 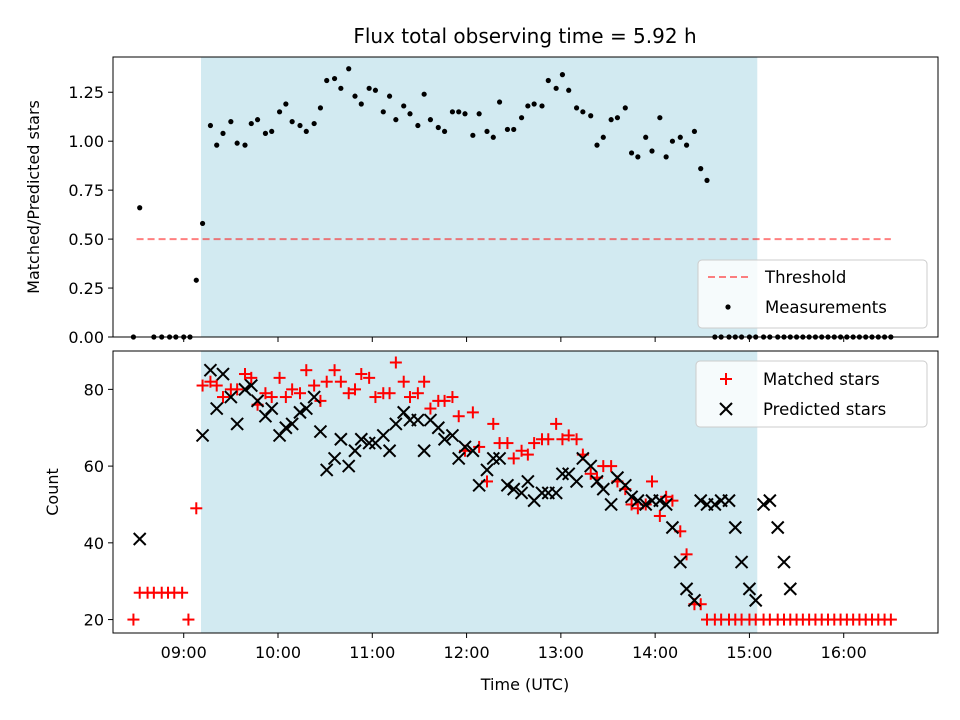 What do you see at coordinates (184, 652) in the screenshot?
I see `x-tick-label: 09:00` at bounding box center [184, 652].